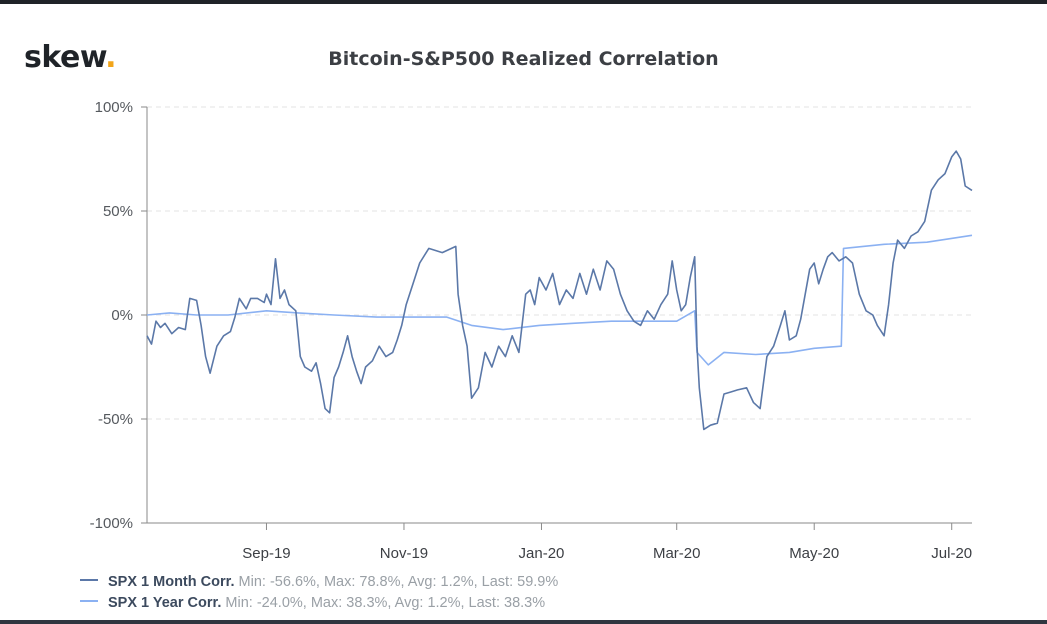 The image size is (1047, 624). What do you see at coordinates (111, 523) in the screenshot?
I see `y-tick-label: -100%` at bounding box center [111, 523].